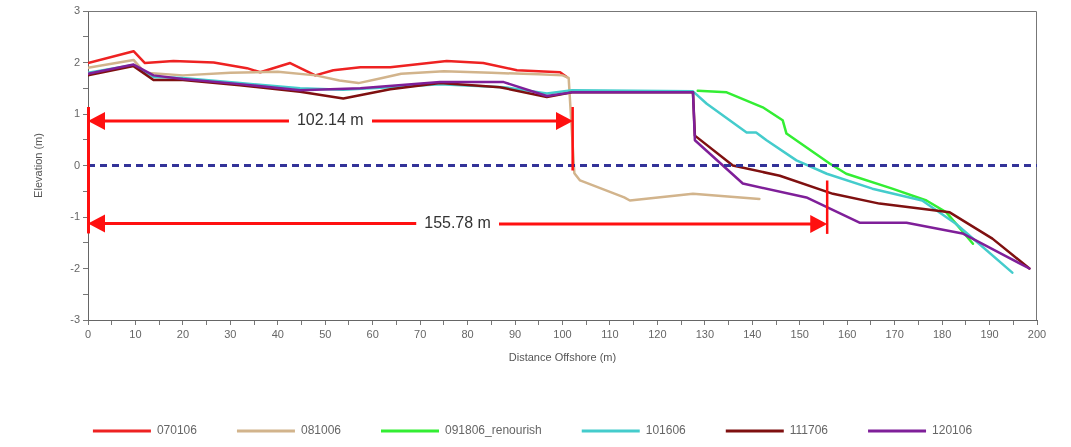  I want to click on x-tick-label: 180, so click(942, 333).